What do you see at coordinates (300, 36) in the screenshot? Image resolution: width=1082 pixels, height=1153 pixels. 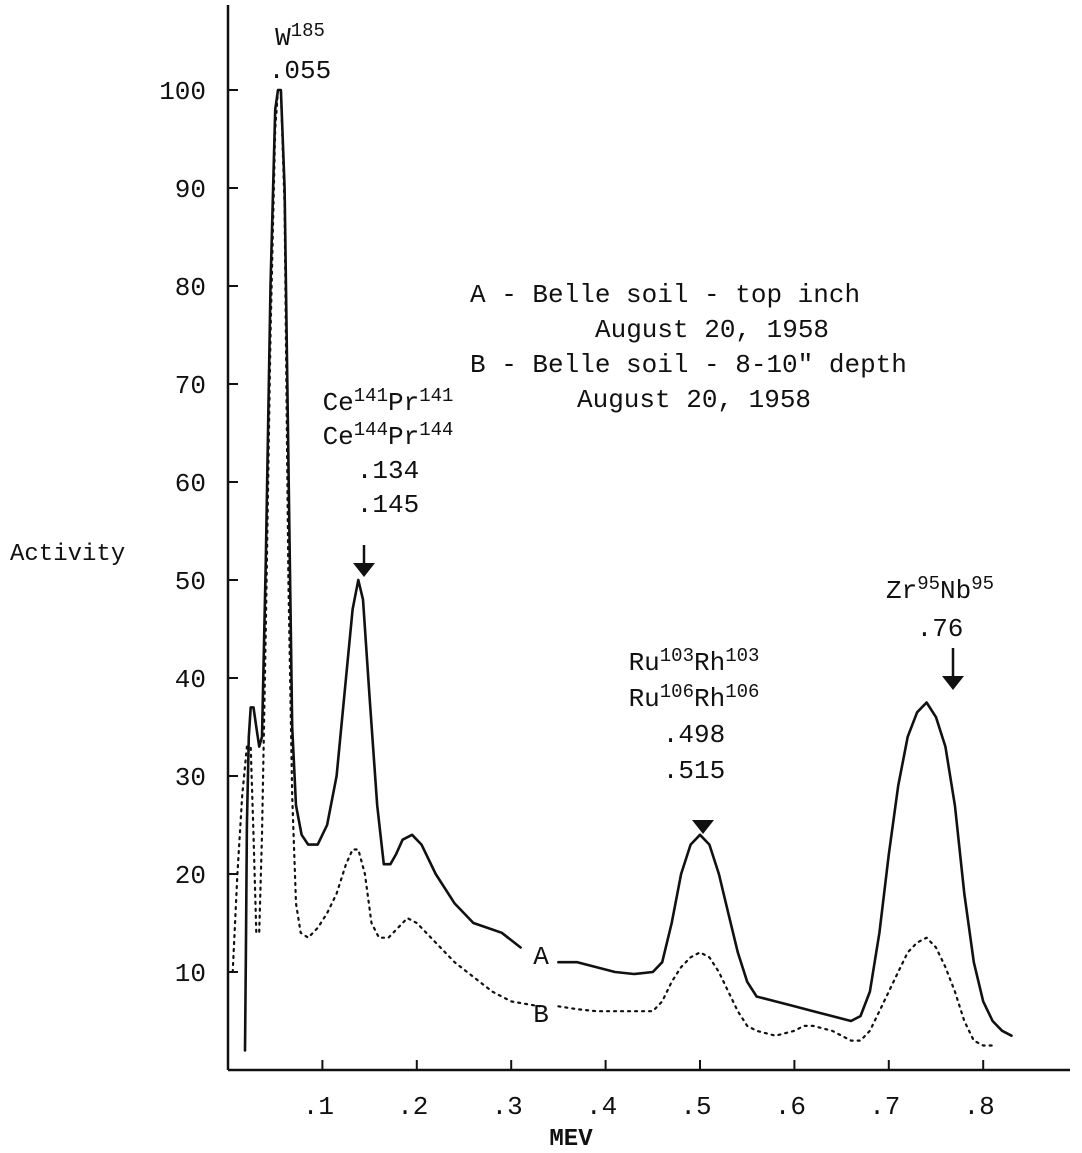 I see `annotation-line: W185` at bounding box center [300, 36].